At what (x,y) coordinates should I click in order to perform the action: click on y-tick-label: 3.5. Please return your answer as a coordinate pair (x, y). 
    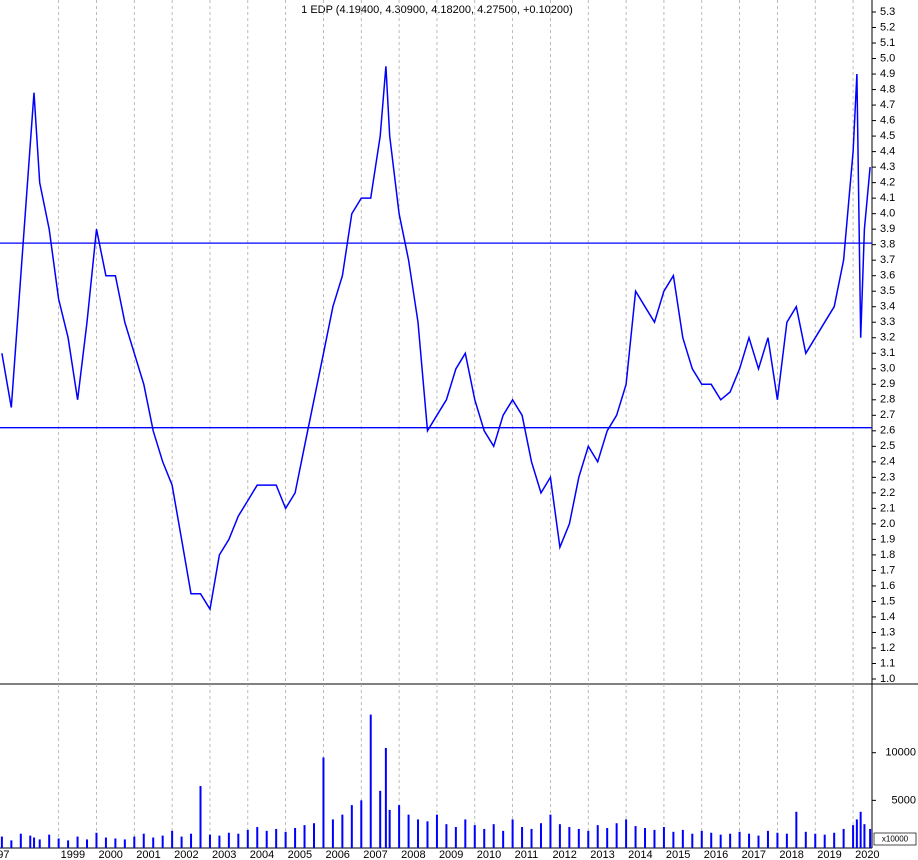
    Looking at the image, I should click on (887, 291).